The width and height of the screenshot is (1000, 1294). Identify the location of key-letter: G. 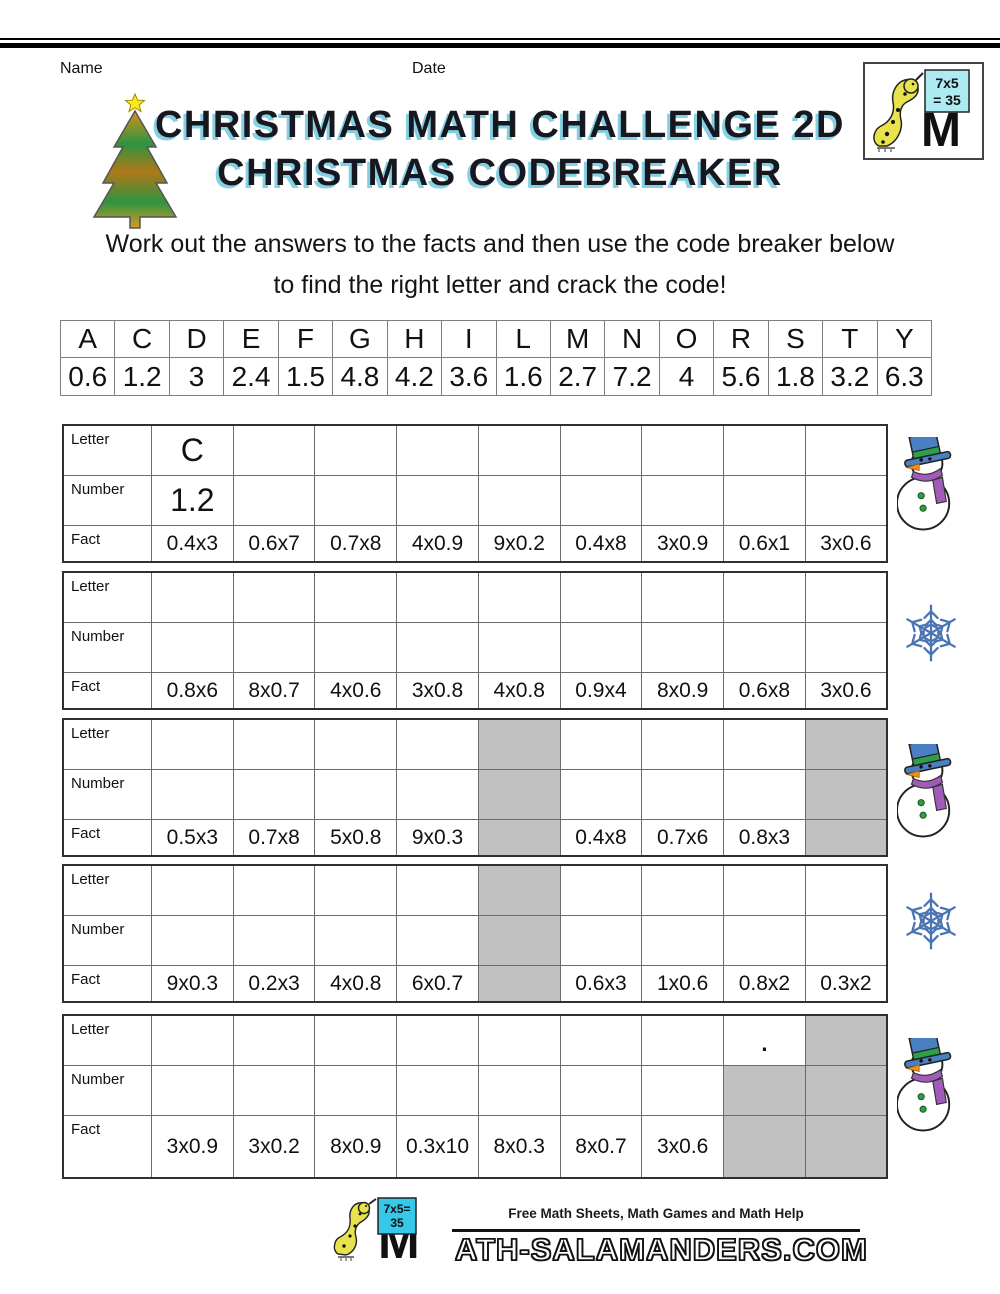
(360, 339).